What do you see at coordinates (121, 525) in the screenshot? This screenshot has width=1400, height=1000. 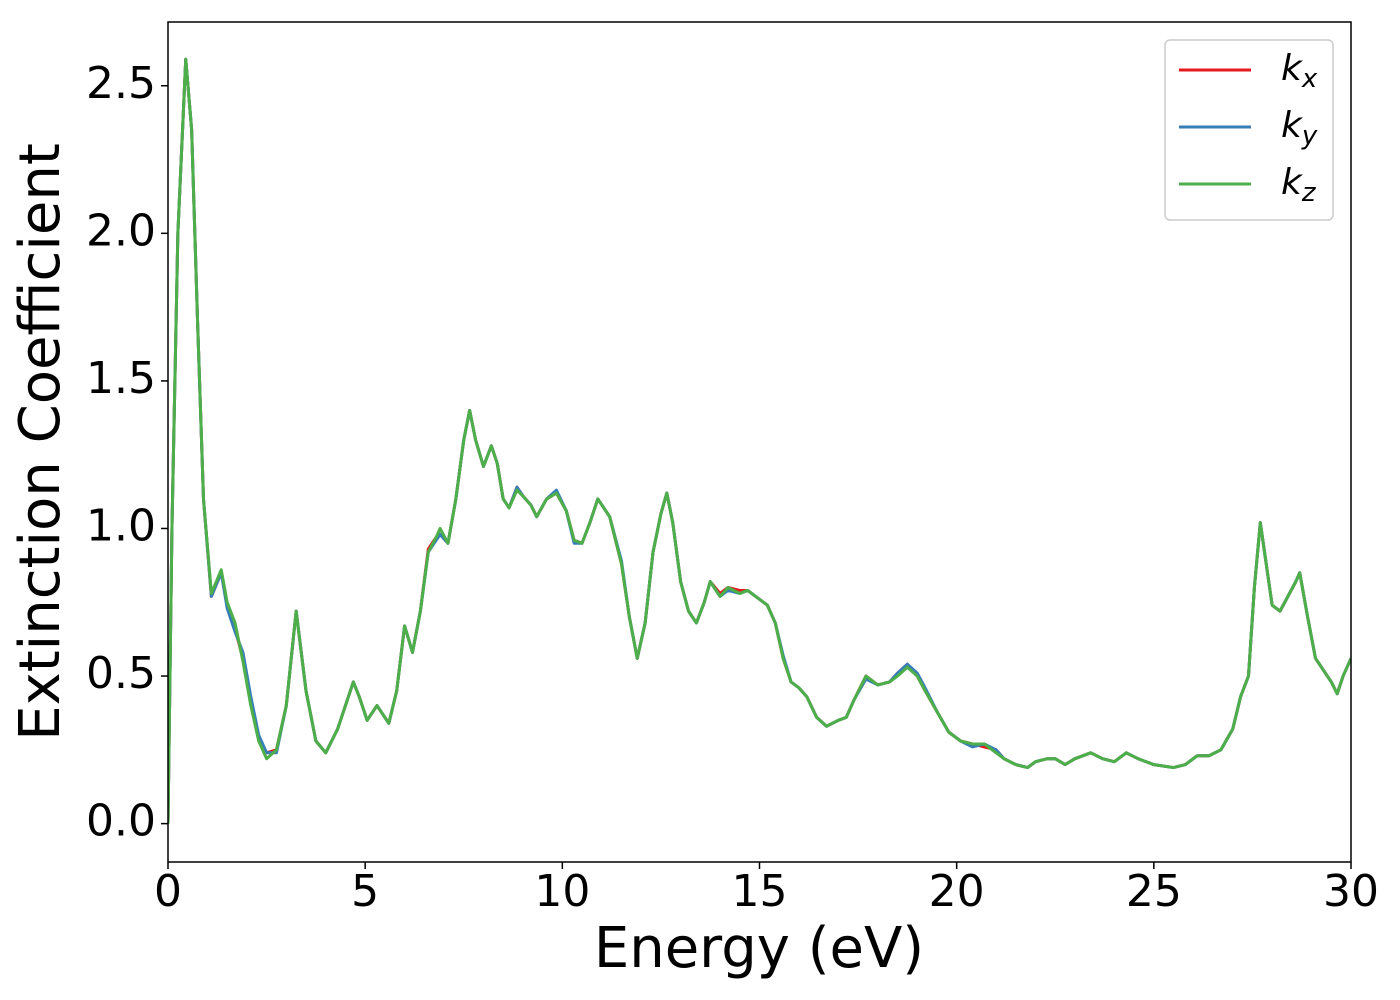 I see `y-tick-label: 1.0` at bounding box center [121, 525].